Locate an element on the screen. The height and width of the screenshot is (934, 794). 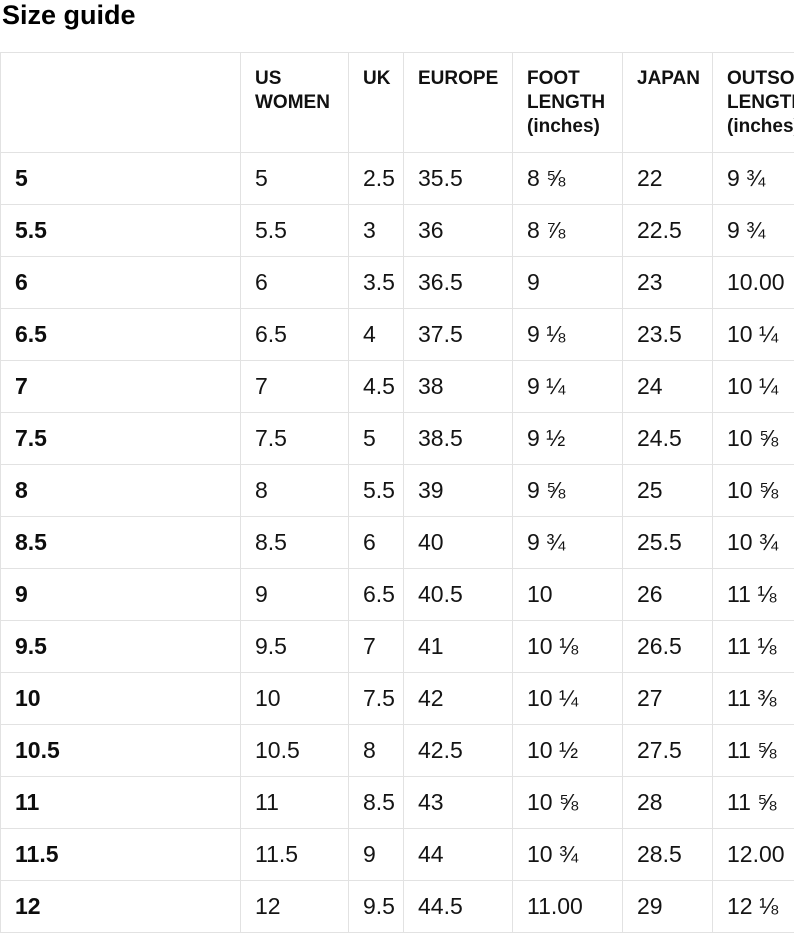
cell-uk: 7 is located at coordinates (376, 647).